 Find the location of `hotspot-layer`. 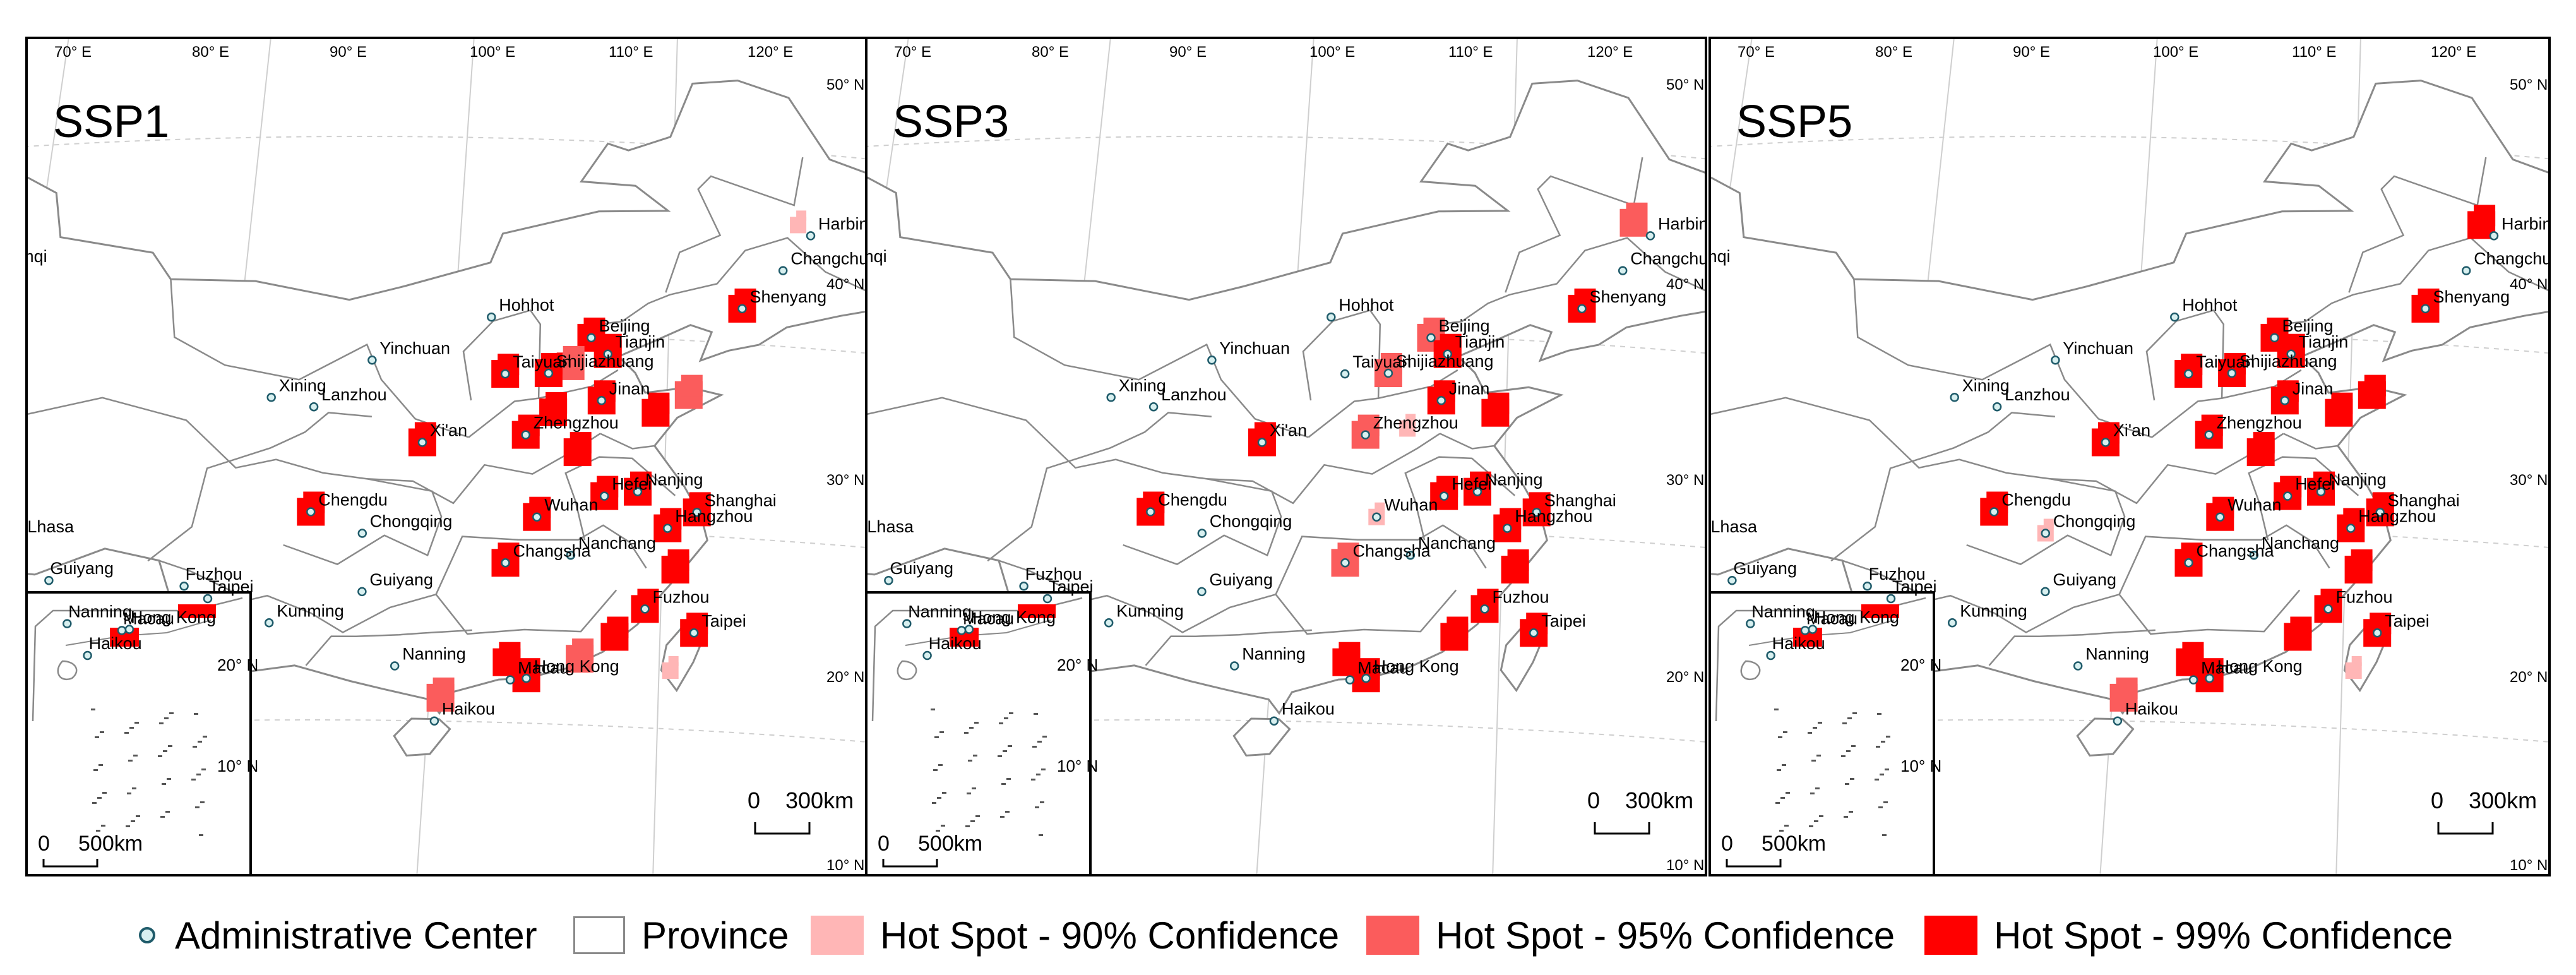

hotspot-layer is located at coordinates (1392, 447).